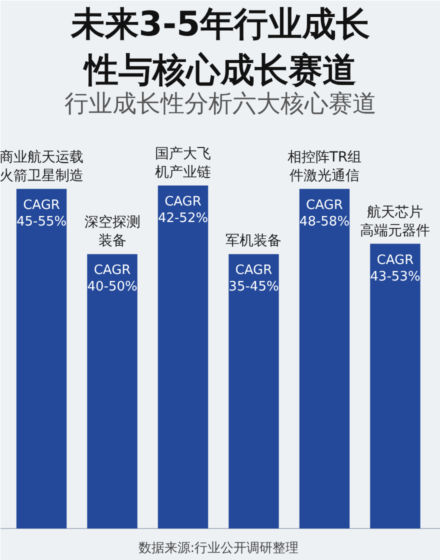  Describe the element at coordinates (324, 214) in the screenshot. I see `annotation: CAGR 48-58%` at that location.